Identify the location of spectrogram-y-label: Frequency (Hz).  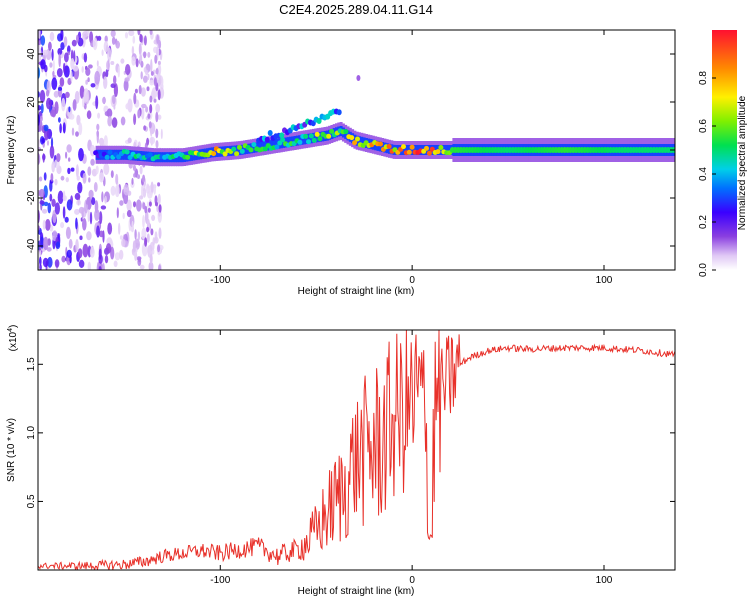
(11, 150).